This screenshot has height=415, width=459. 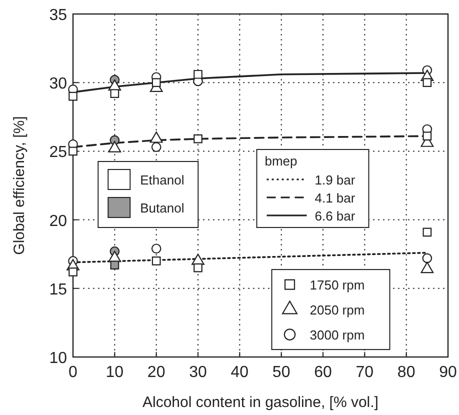 I want to click on x-tick-label: 30, so click(x=198, y=372).